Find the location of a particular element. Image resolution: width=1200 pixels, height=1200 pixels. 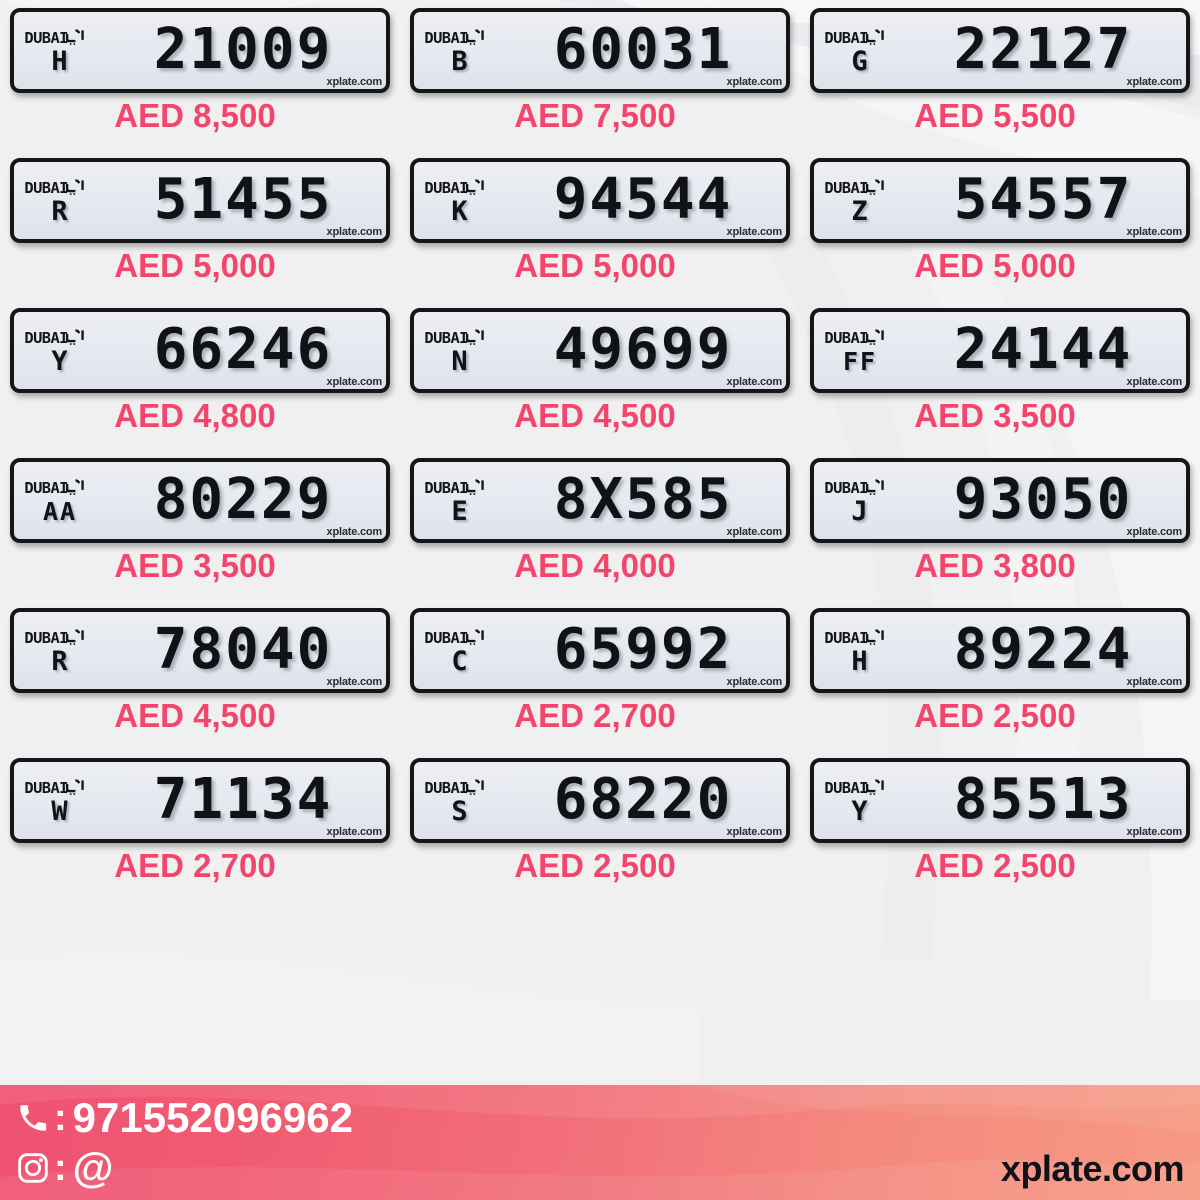

plate-card: DUBAI Y 66246 xplate.com AED 4,800 is located at coordinates (200, 375).